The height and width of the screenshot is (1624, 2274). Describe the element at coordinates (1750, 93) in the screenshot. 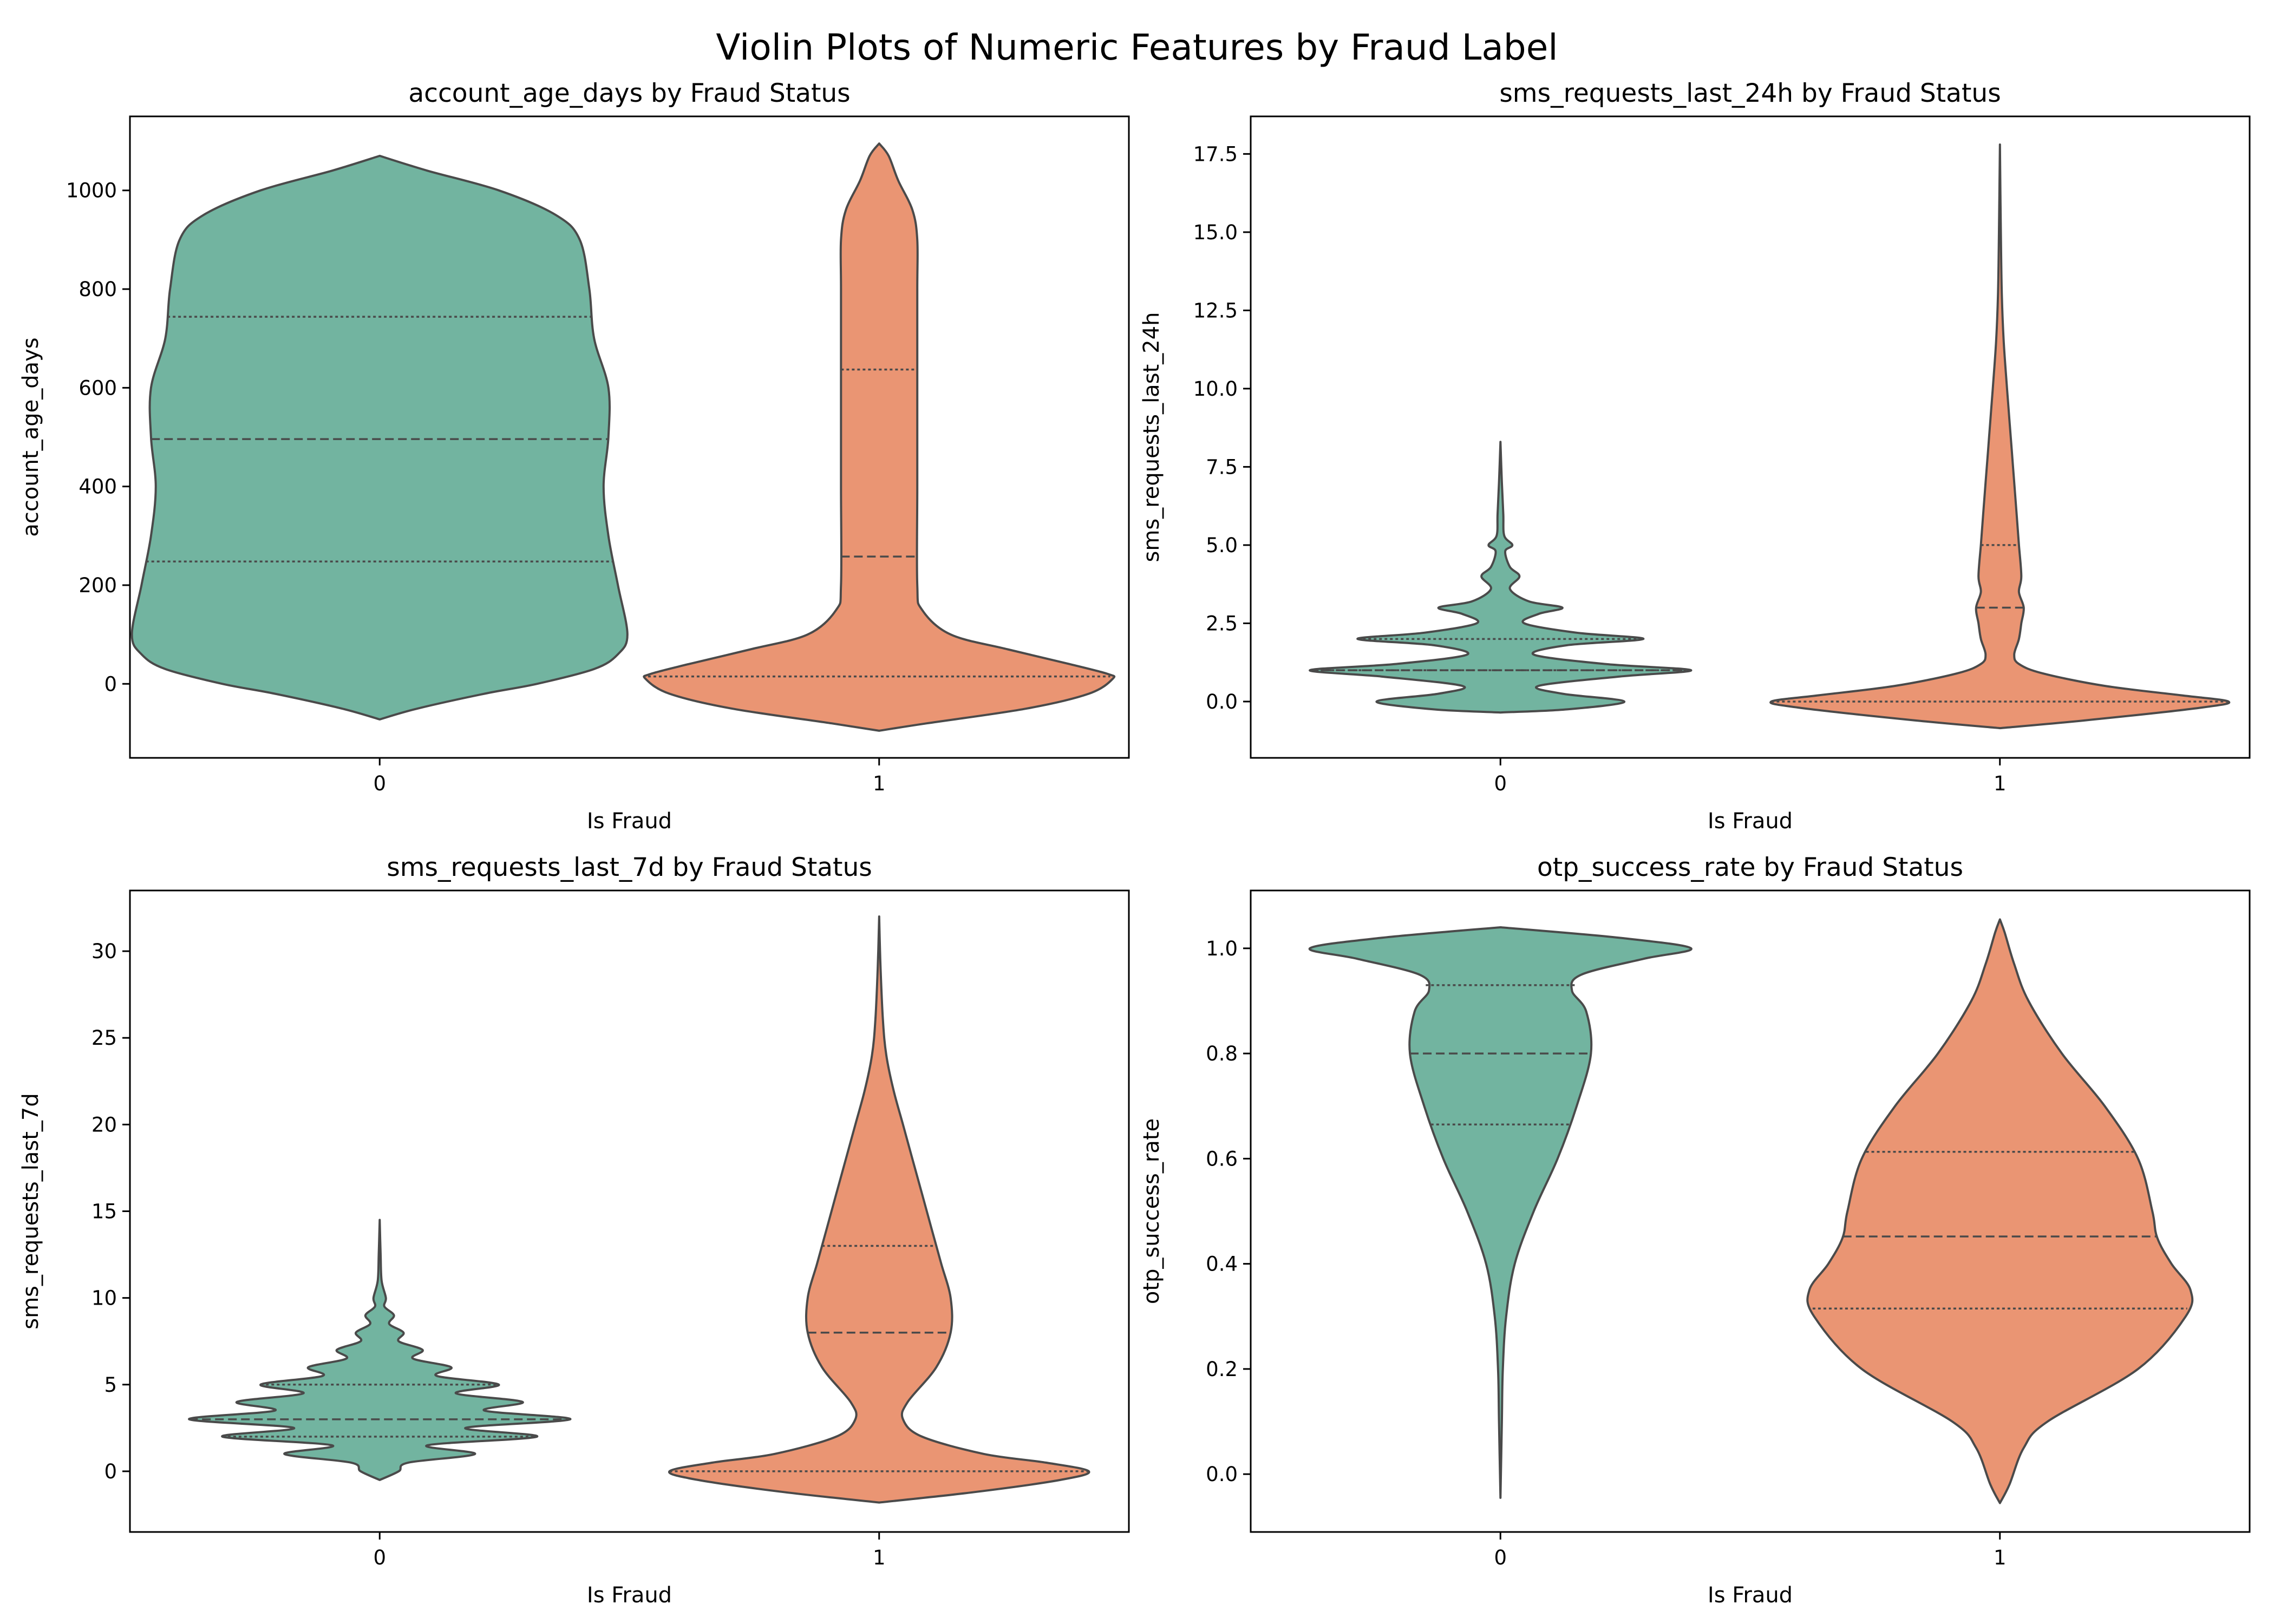

I see `subplot-title: sms_requests_last_24h by Fraud Status` at that location.